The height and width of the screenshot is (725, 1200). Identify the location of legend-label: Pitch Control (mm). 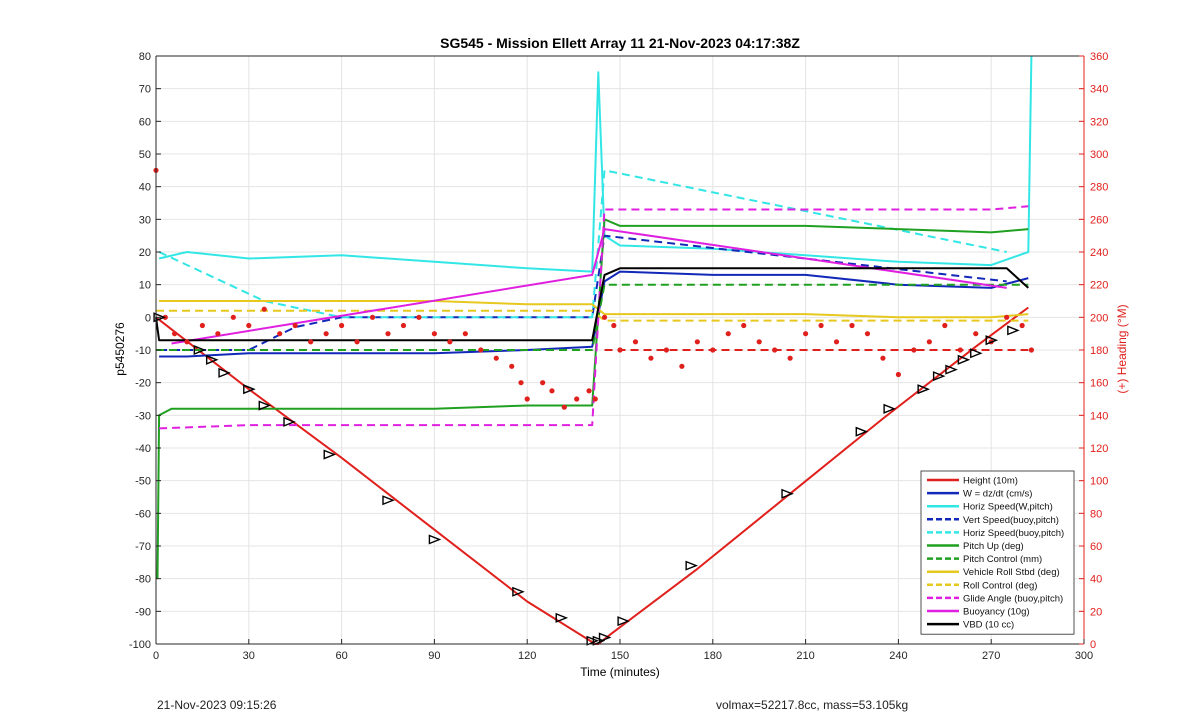
(1002, 559).